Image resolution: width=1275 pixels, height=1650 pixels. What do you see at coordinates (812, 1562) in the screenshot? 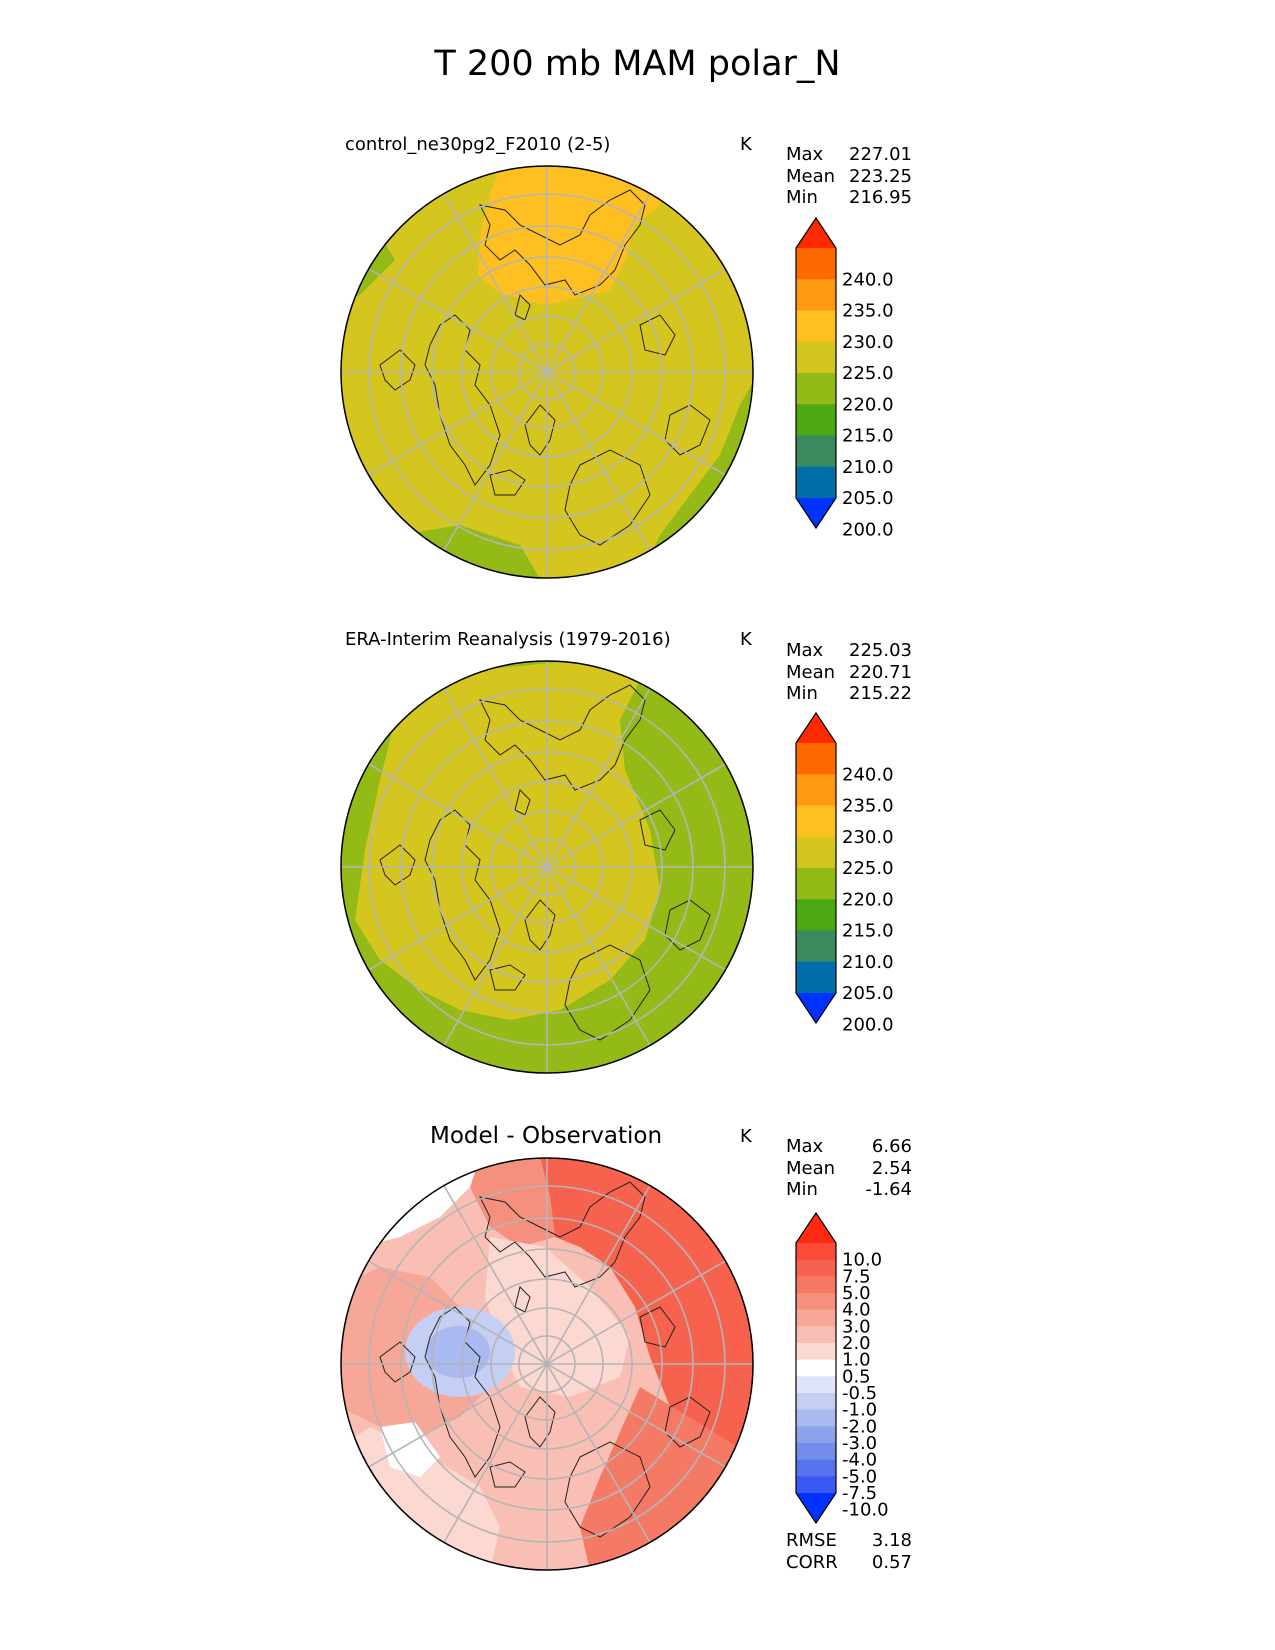
I see `metric-label-corr: CORR` at bounding box center [812, 1562].